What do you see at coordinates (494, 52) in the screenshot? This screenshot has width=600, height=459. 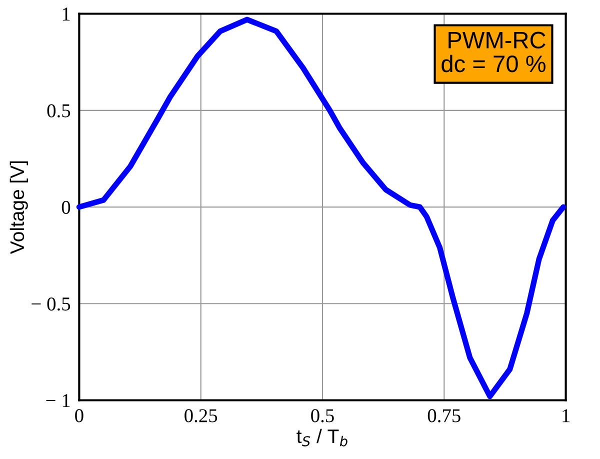 I see `annotation: PWM-RC dc = 70 %` at bounding box center [494, 52].